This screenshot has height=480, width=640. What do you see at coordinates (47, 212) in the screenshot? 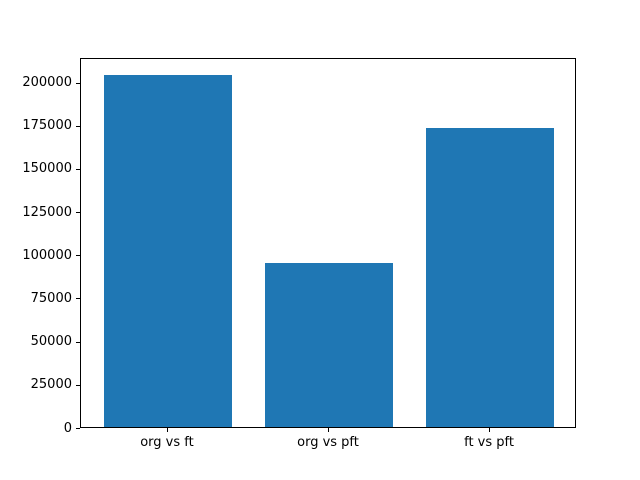
I see `y-tick-label: 125000` at bounding box center [47, 212].